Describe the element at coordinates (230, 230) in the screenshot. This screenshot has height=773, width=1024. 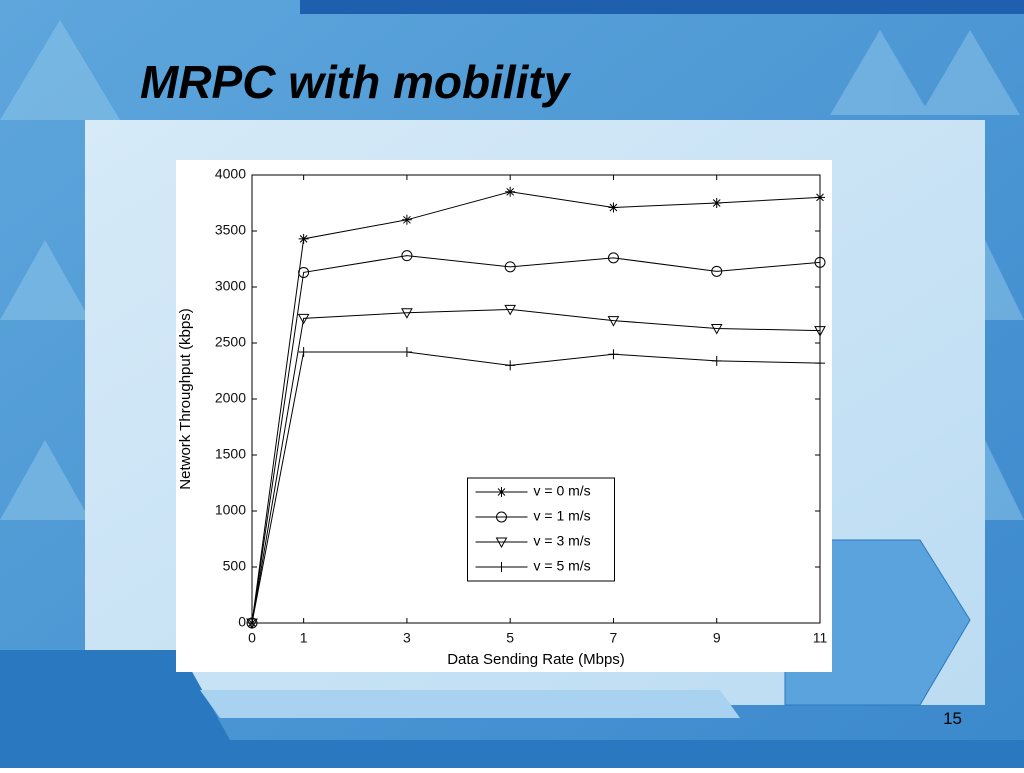
I see `y-tick-label: 3500` at that location.